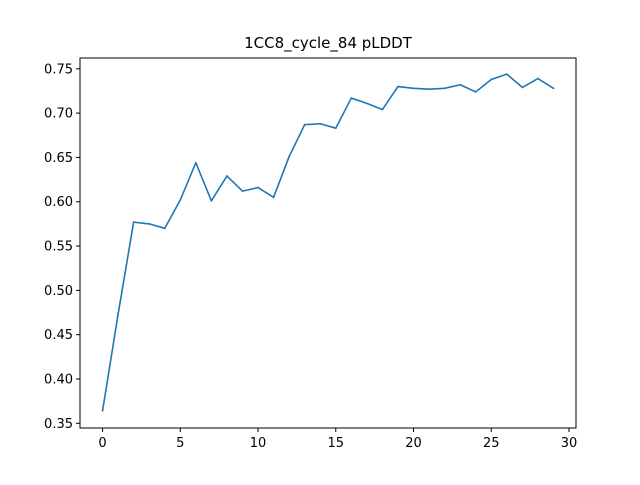 This screenshot has width=640, height=485. I want to click on y-tick-label: 0.35, so click(58, 424).